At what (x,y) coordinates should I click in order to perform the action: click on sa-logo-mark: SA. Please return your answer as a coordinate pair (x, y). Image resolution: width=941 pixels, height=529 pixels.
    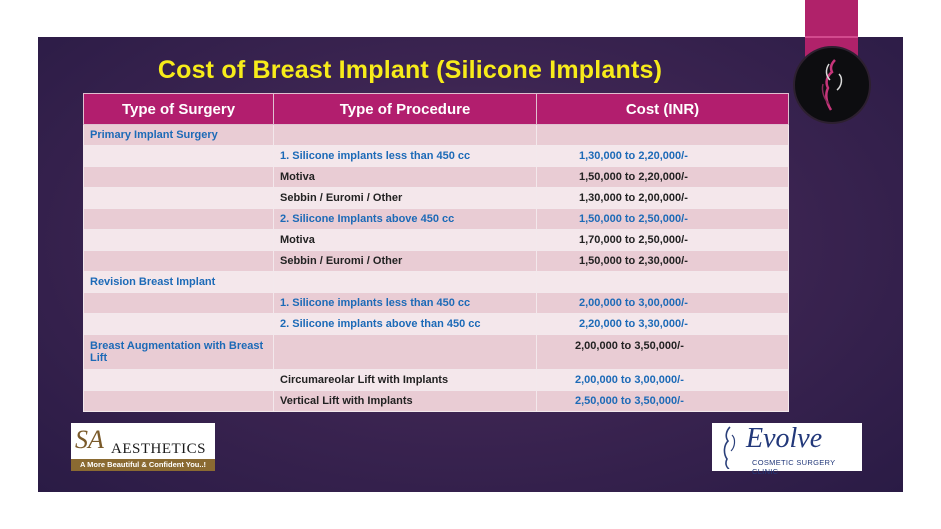
    Looking at the image, I should click on (89, 439).